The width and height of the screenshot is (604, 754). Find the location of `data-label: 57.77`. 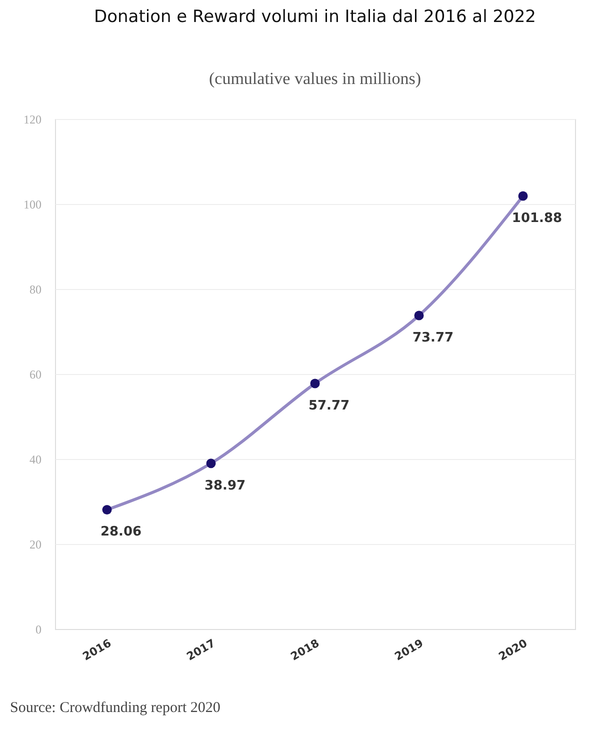

data-label: 57.77 is located at coordinates (329, 406).